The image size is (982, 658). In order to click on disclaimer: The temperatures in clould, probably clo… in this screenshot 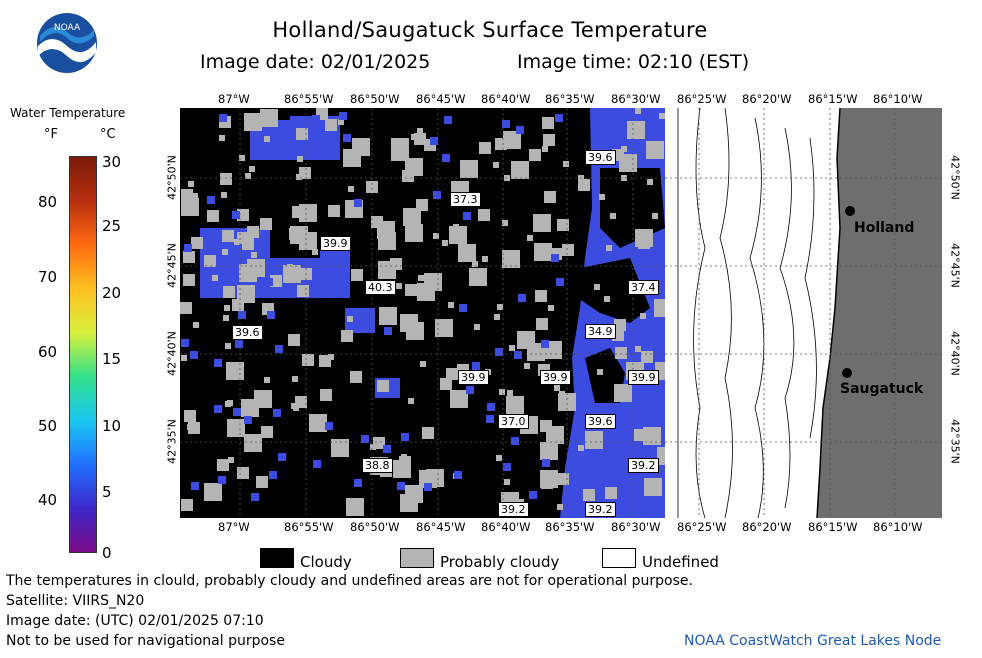, I will do `click(349, 581)`.